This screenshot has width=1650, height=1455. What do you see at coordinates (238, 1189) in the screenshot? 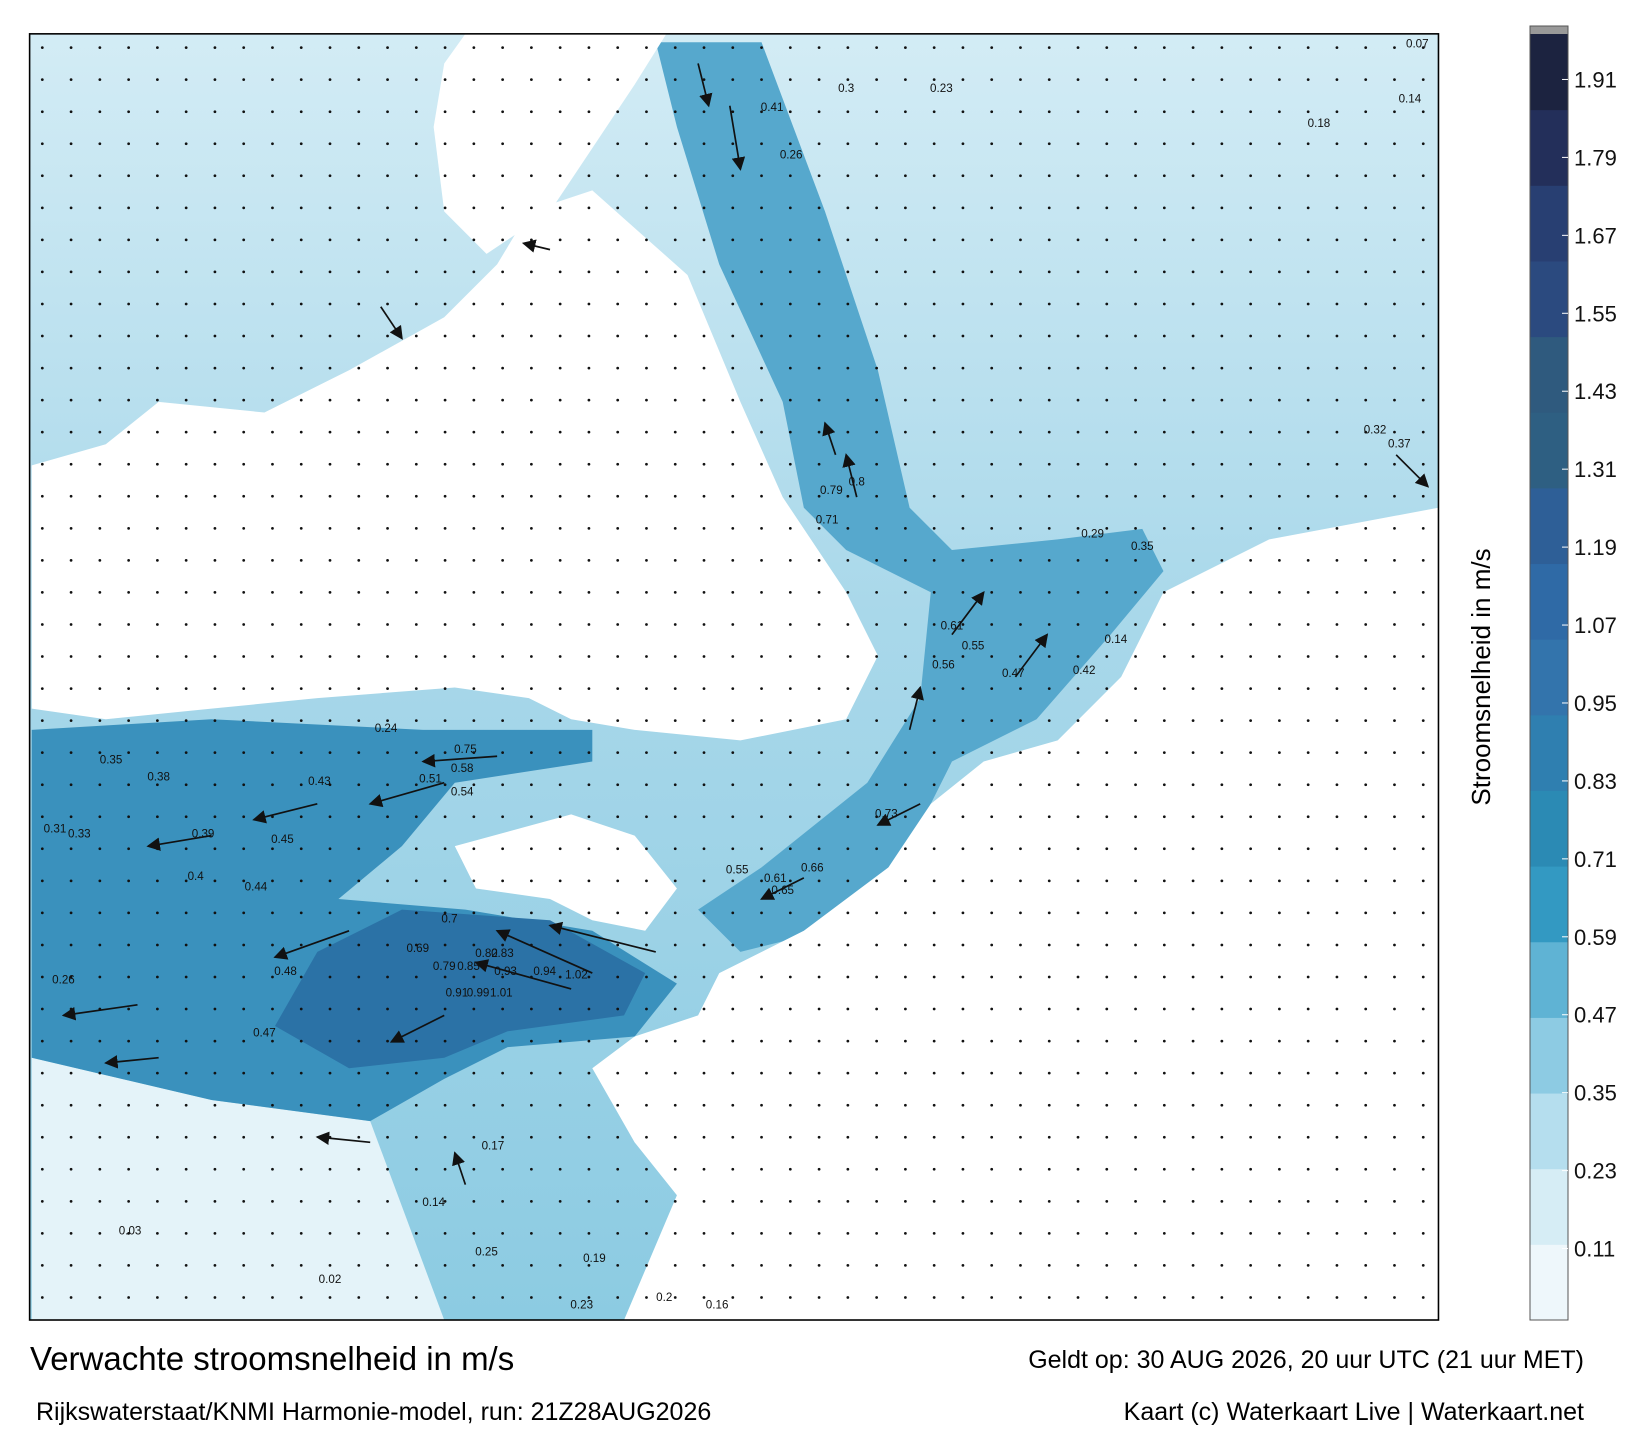
I see `shallow-coast` at bounding box center [238, 1189].